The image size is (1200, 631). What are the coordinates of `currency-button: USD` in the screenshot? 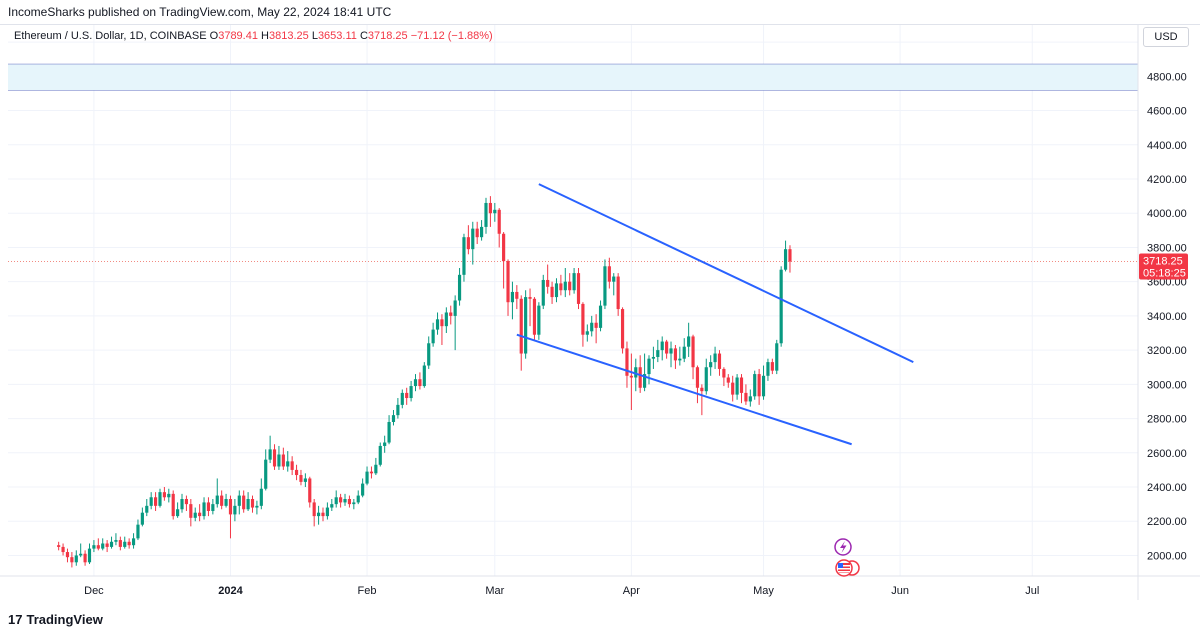 It's located at (1166, 37).